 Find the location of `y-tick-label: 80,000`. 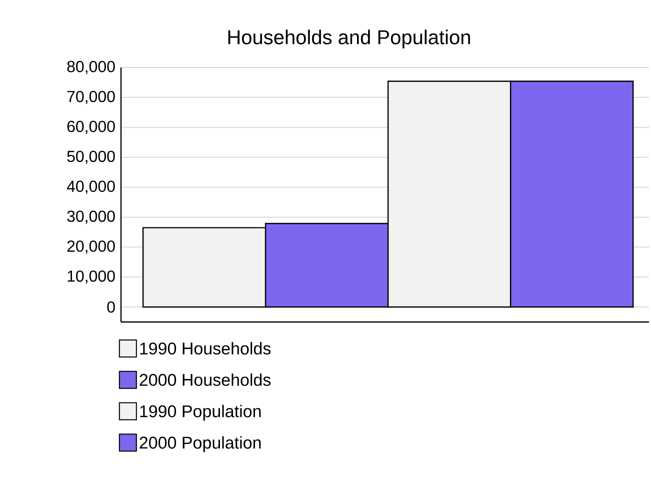

y-tick-label: 80,000 is located at coordinates (91, 67).